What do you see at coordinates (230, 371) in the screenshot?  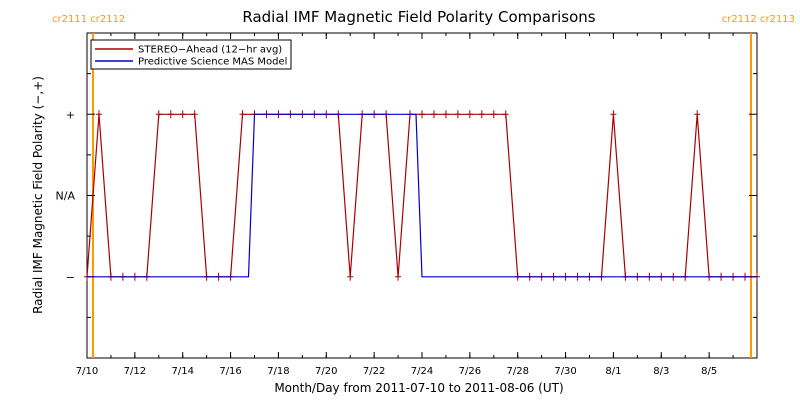 I see `x-tick-label: 7/16` at bounding box center [230, 371].